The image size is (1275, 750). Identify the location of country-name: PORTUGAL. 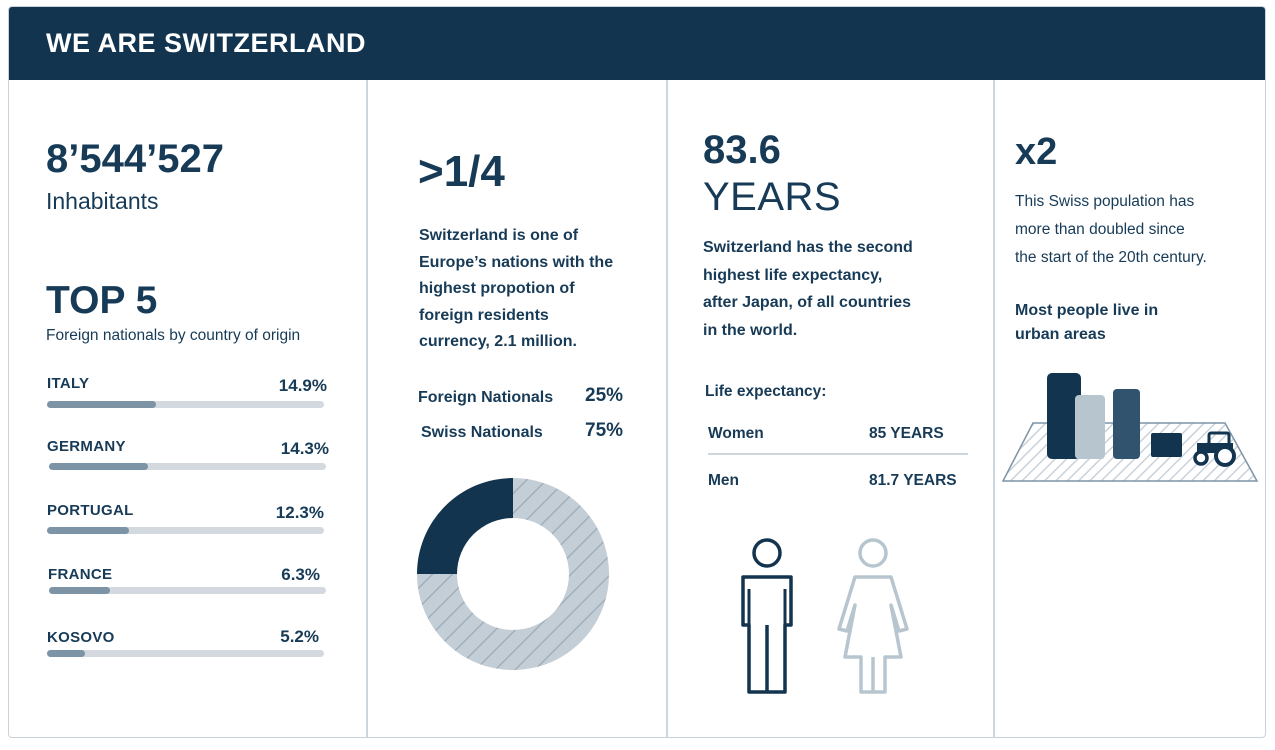
(90, 510).